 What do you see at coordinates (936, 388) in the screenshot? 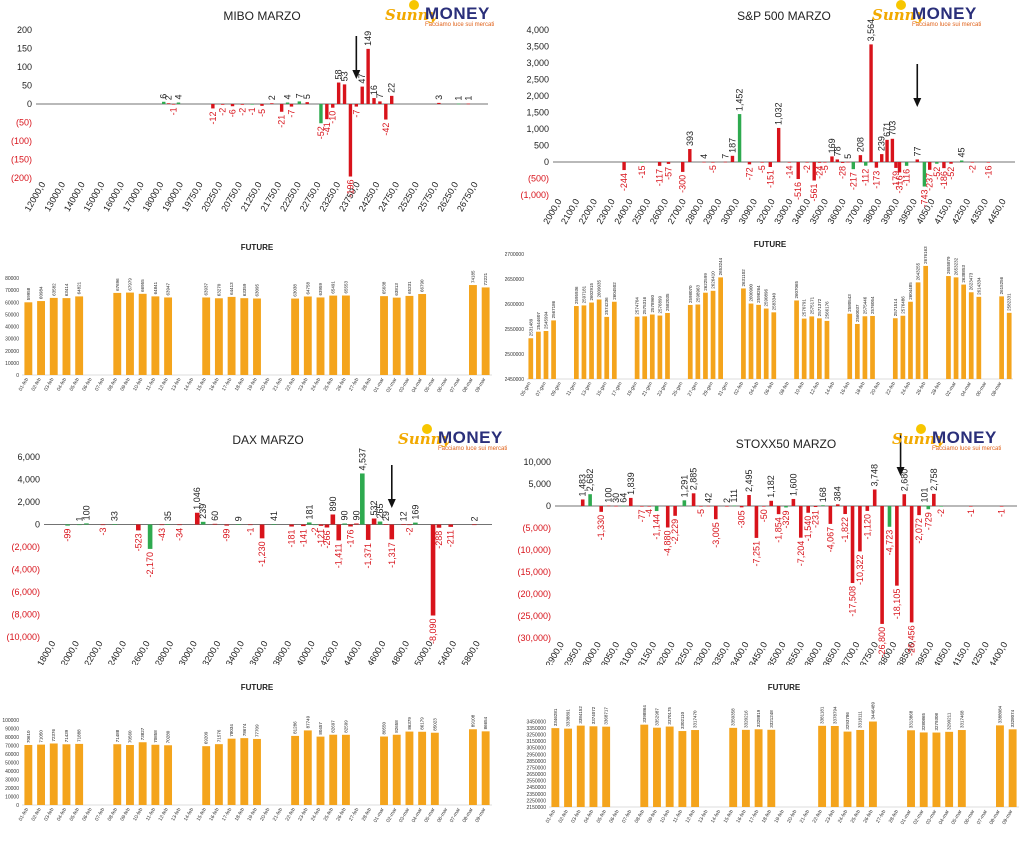
I see `x-tick-label: 28-feb` at bounding box center [936, 388].